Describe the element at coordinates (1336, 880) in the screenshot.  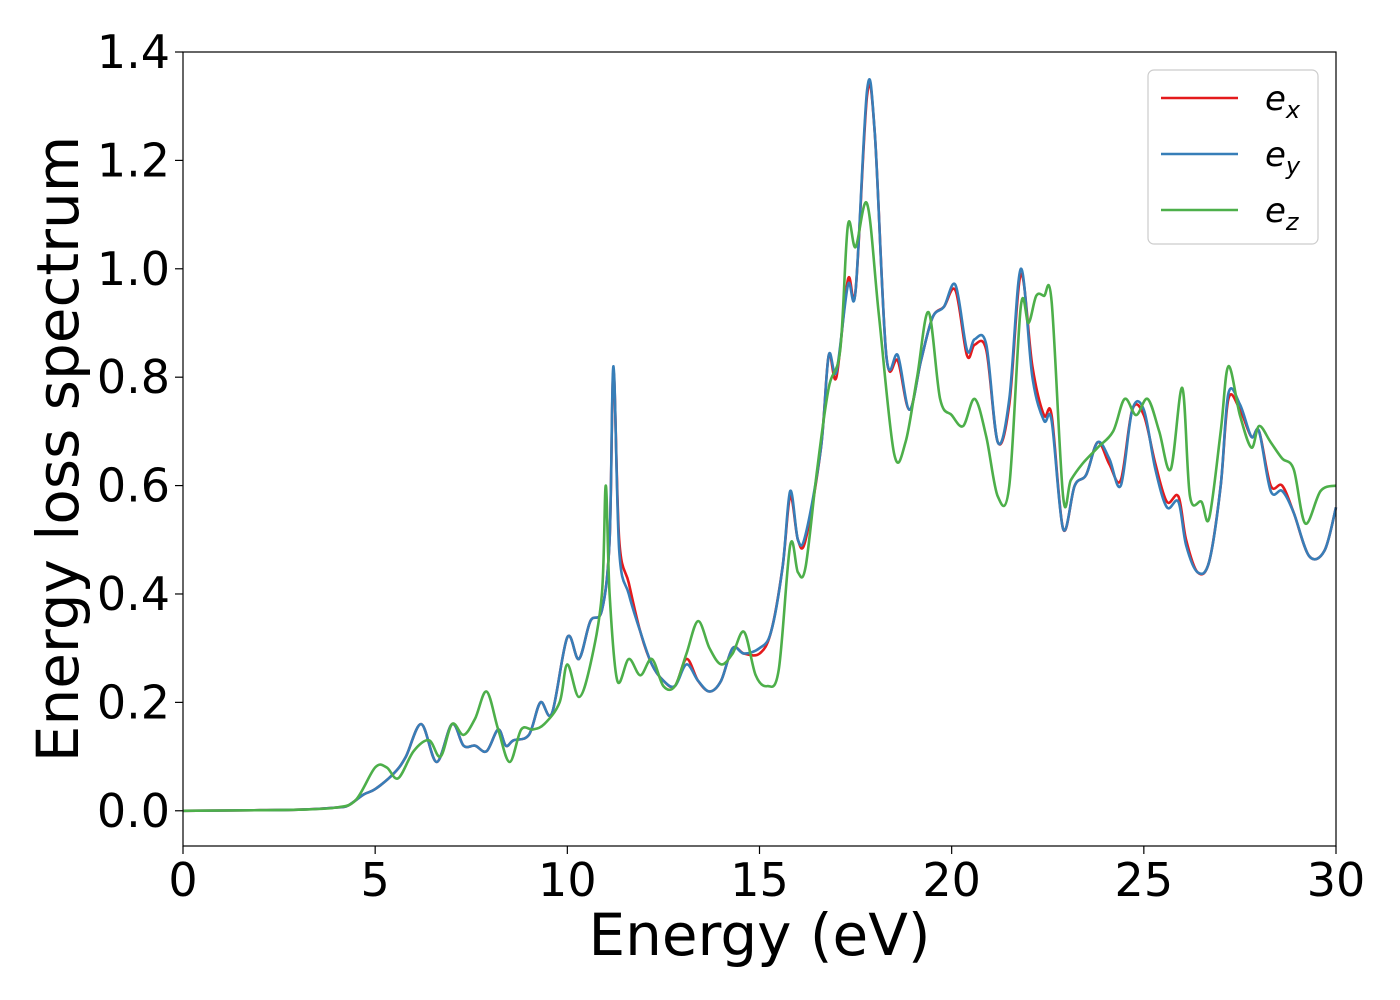
I see `x-tick-label: 30` at that location.